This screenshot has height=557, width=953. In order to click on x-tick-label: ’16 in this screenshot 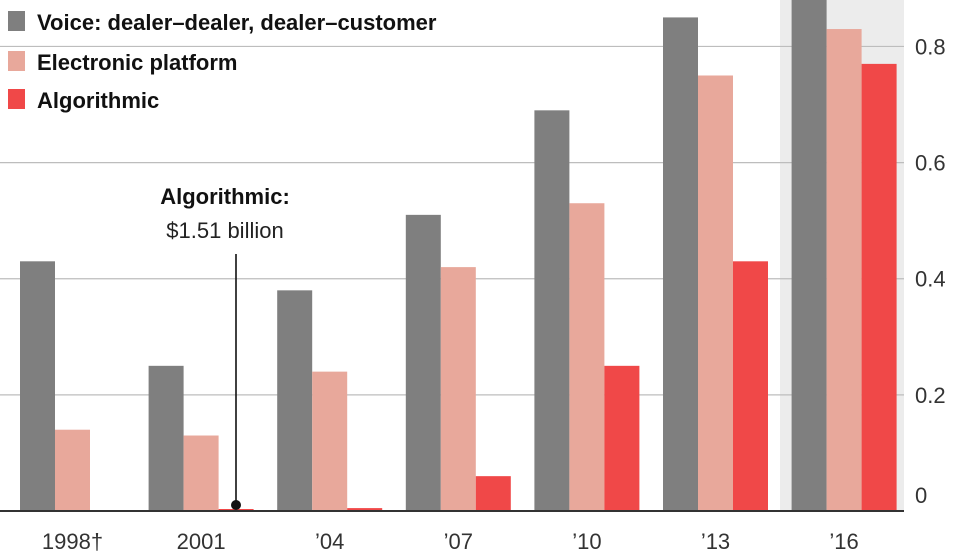, I will do `click(843, 541)`.